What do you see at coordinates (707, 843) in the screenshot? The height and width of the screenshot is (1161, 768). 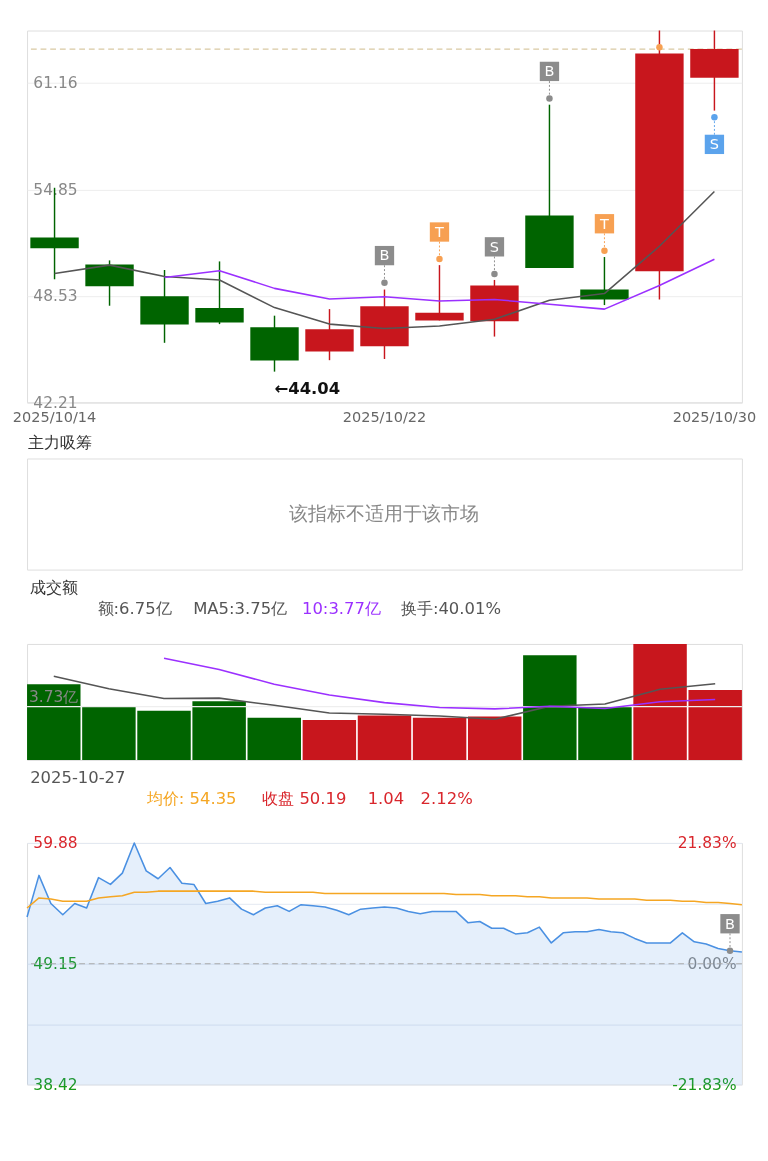 I see `y2-tick-label: 21.83%` at bounding box center [707, 843].